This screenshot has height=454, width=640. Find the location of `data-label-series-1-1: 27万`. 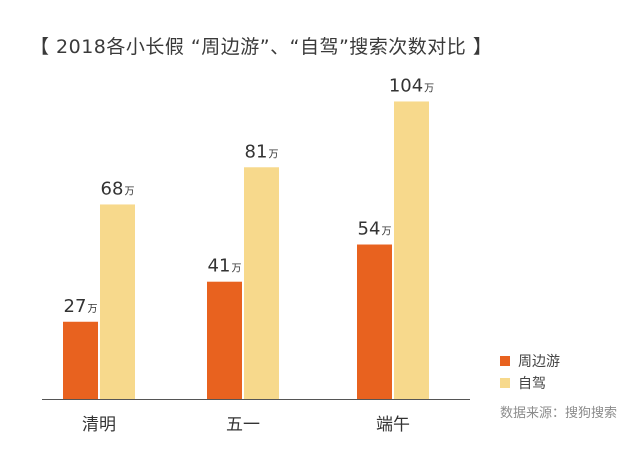

data-label-series-1-1: 27万 is located at coordinates (81, 306).